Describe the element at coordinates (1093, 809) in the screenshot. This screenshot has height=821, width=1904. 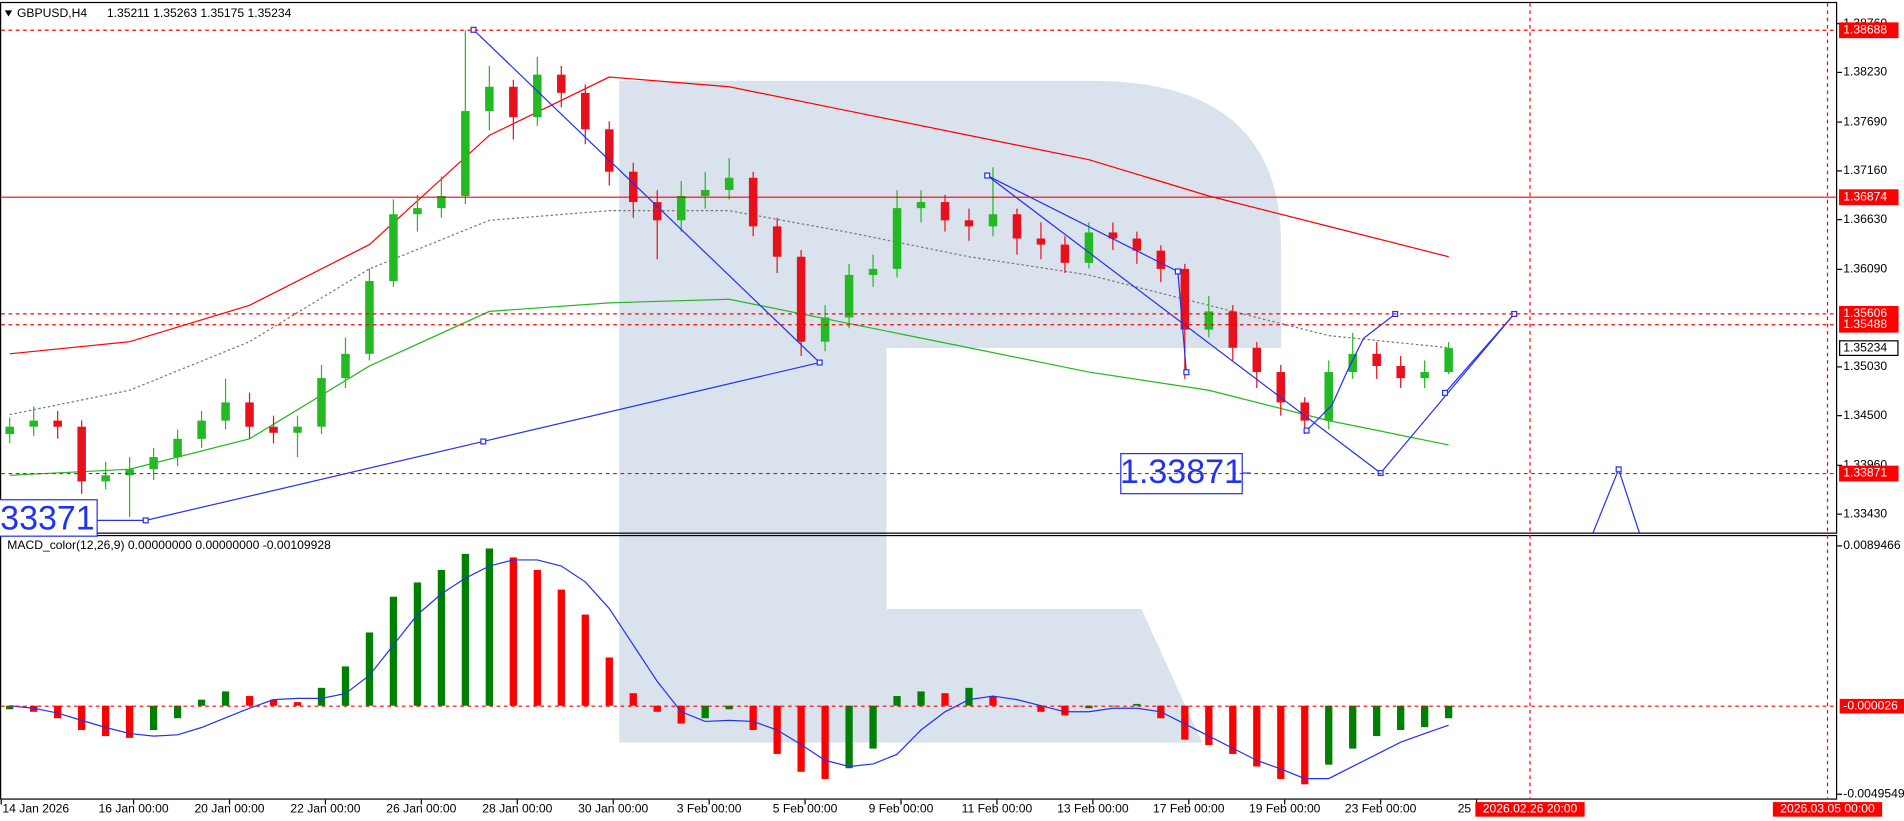
I see `x-tick-label: 13 Feb 00:00` at that location.